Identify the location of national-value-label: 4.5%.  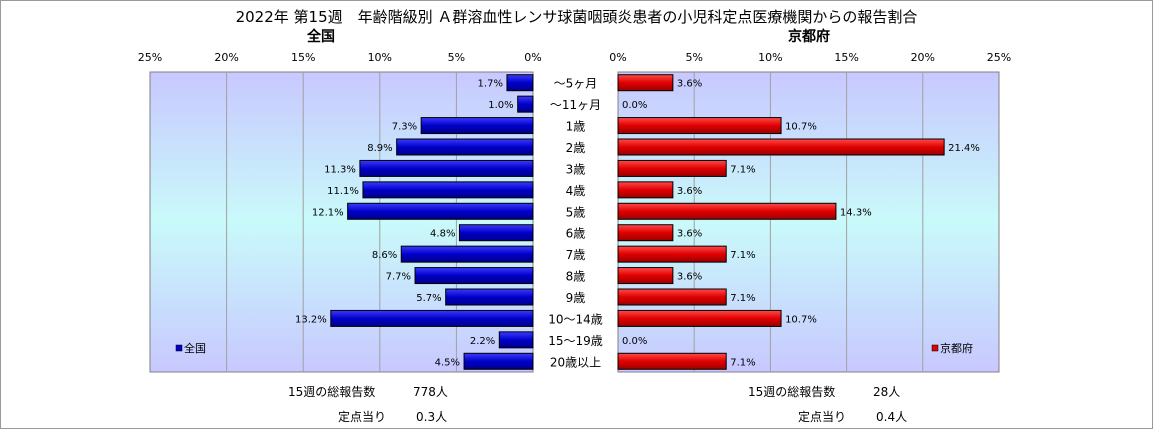
(447, 362).